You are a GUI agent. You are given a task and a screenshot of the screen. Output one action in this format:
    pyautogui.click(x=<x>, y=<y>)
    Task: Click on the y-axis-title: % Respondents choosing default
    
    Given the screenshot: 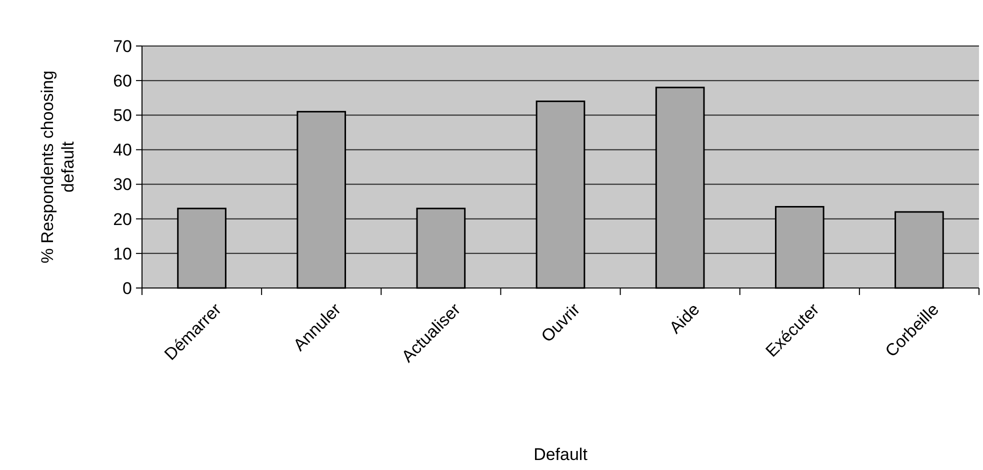 What is the action you would take?
    pyautogui.click(x=58, y=167)
    